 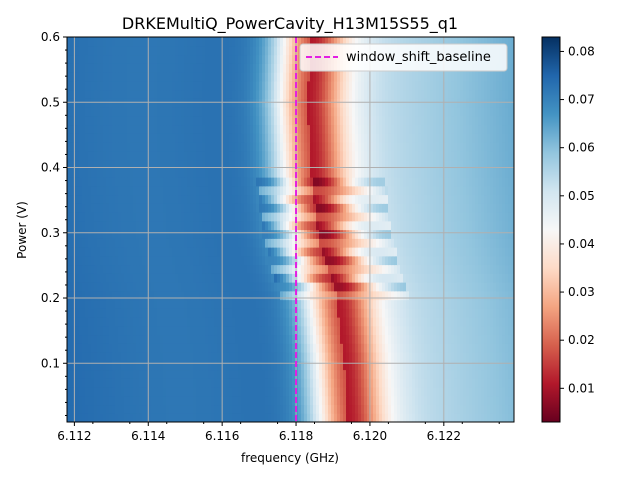 What do you see at coordinates (290, 24) in the screenshot?
I see `chart-title: DRKEMultiQ_PowerCavity_H13M15S55_q1` at bounding box center [290, 24].